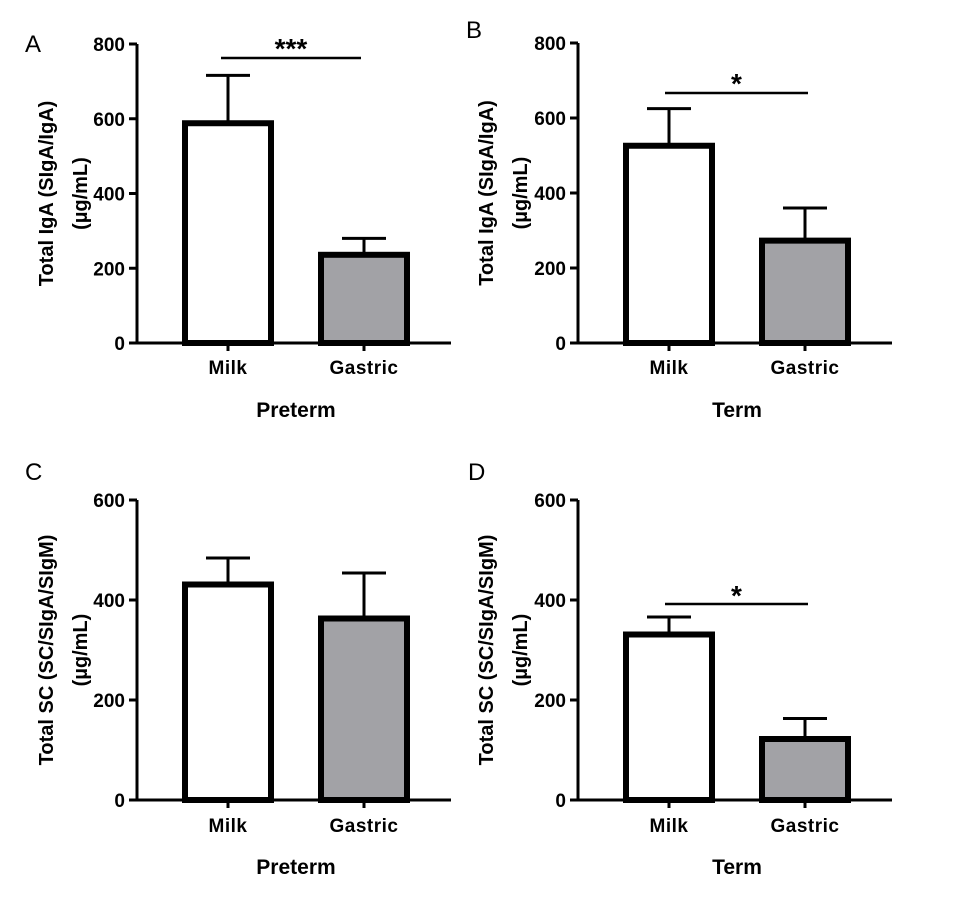 The image size is (963, 904). What do you see at coordinates (474, 30) in the screenshot?
I see `panel-letter: B` at bounding box center [474, 30].